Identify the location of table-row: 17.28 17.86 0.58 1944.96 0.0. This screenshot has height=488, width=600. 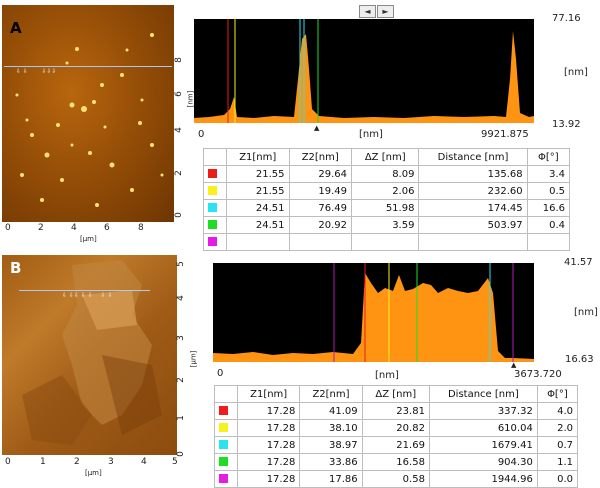
(396, 479).